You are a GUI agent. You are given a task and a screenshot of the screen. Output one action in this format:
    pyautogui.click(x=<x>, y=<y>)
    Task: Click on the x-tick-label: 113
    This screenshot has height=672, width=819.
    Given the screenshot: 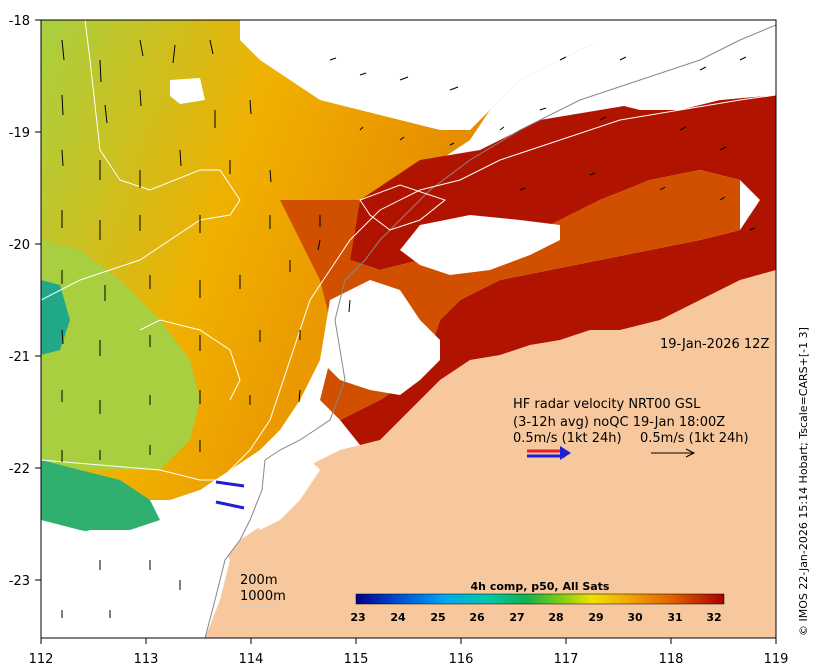 What is the action you would take?
    pyautogui.click(x=146, y=659)
    